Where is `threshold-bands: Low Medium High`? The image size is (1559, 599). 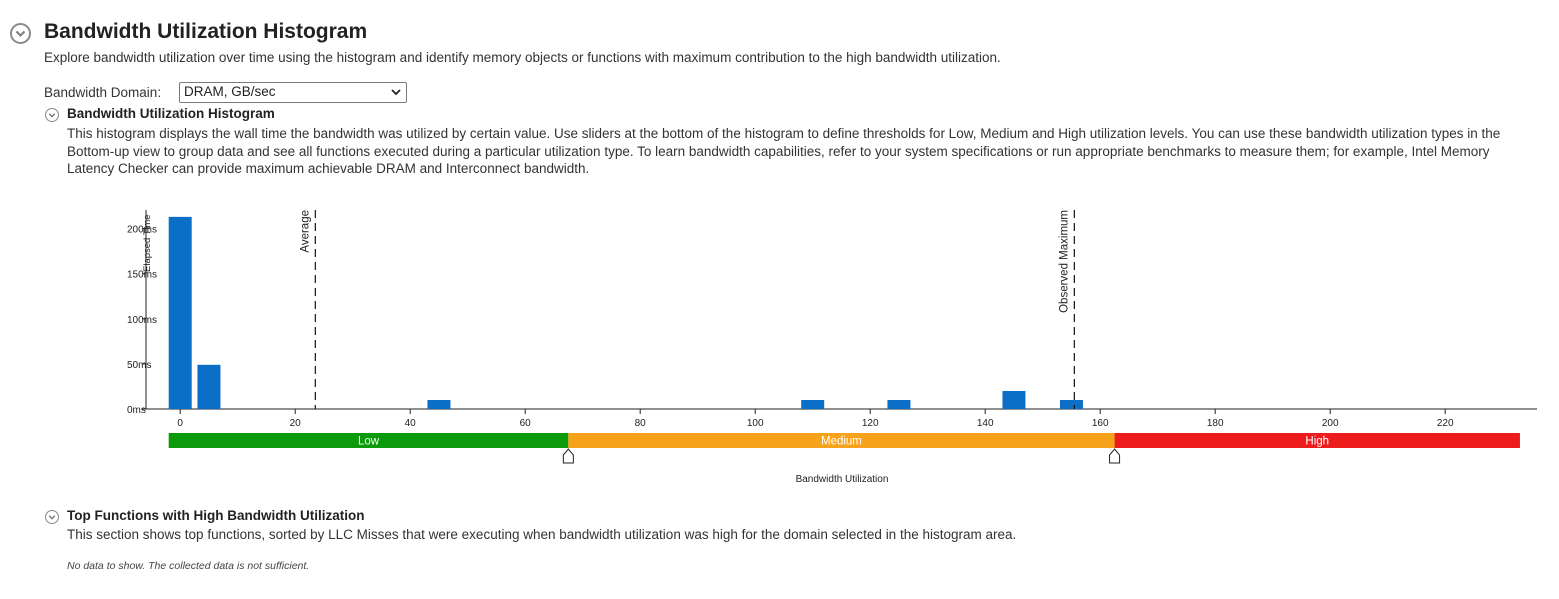 threshold-bands: Low Medium High is located at coordinates (844, 440).